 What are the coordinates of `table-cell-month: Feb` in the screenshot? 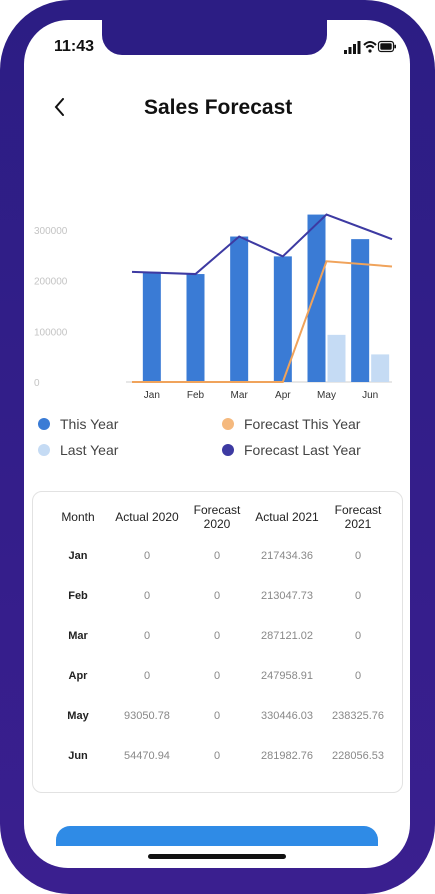 It's located at (78, 596).